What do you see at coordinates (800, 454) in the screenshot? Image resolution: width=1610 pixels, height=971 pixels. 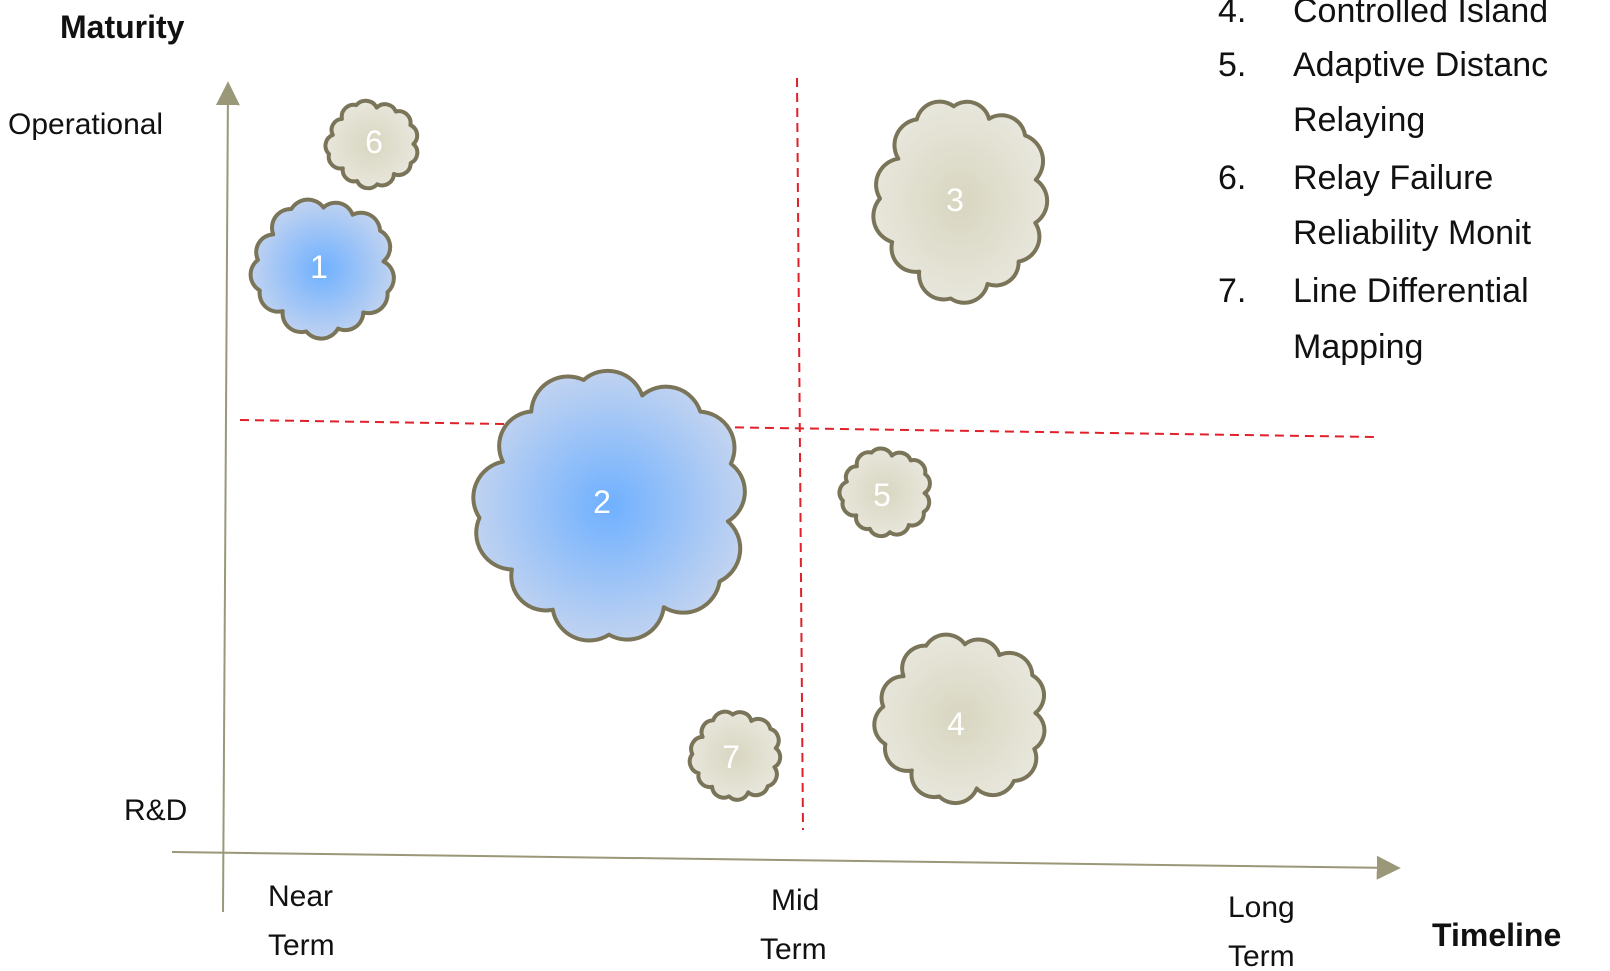 I see `vertical-divider` at bounding box center [800, 454].